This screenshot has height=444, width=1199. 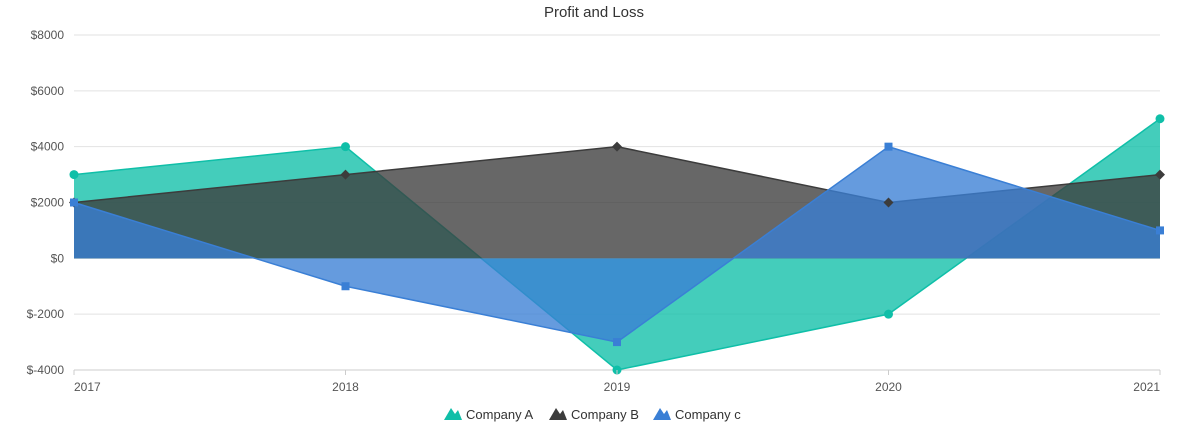 I want to click on y-tick-label: $-4000, so click(x=46, y=370).